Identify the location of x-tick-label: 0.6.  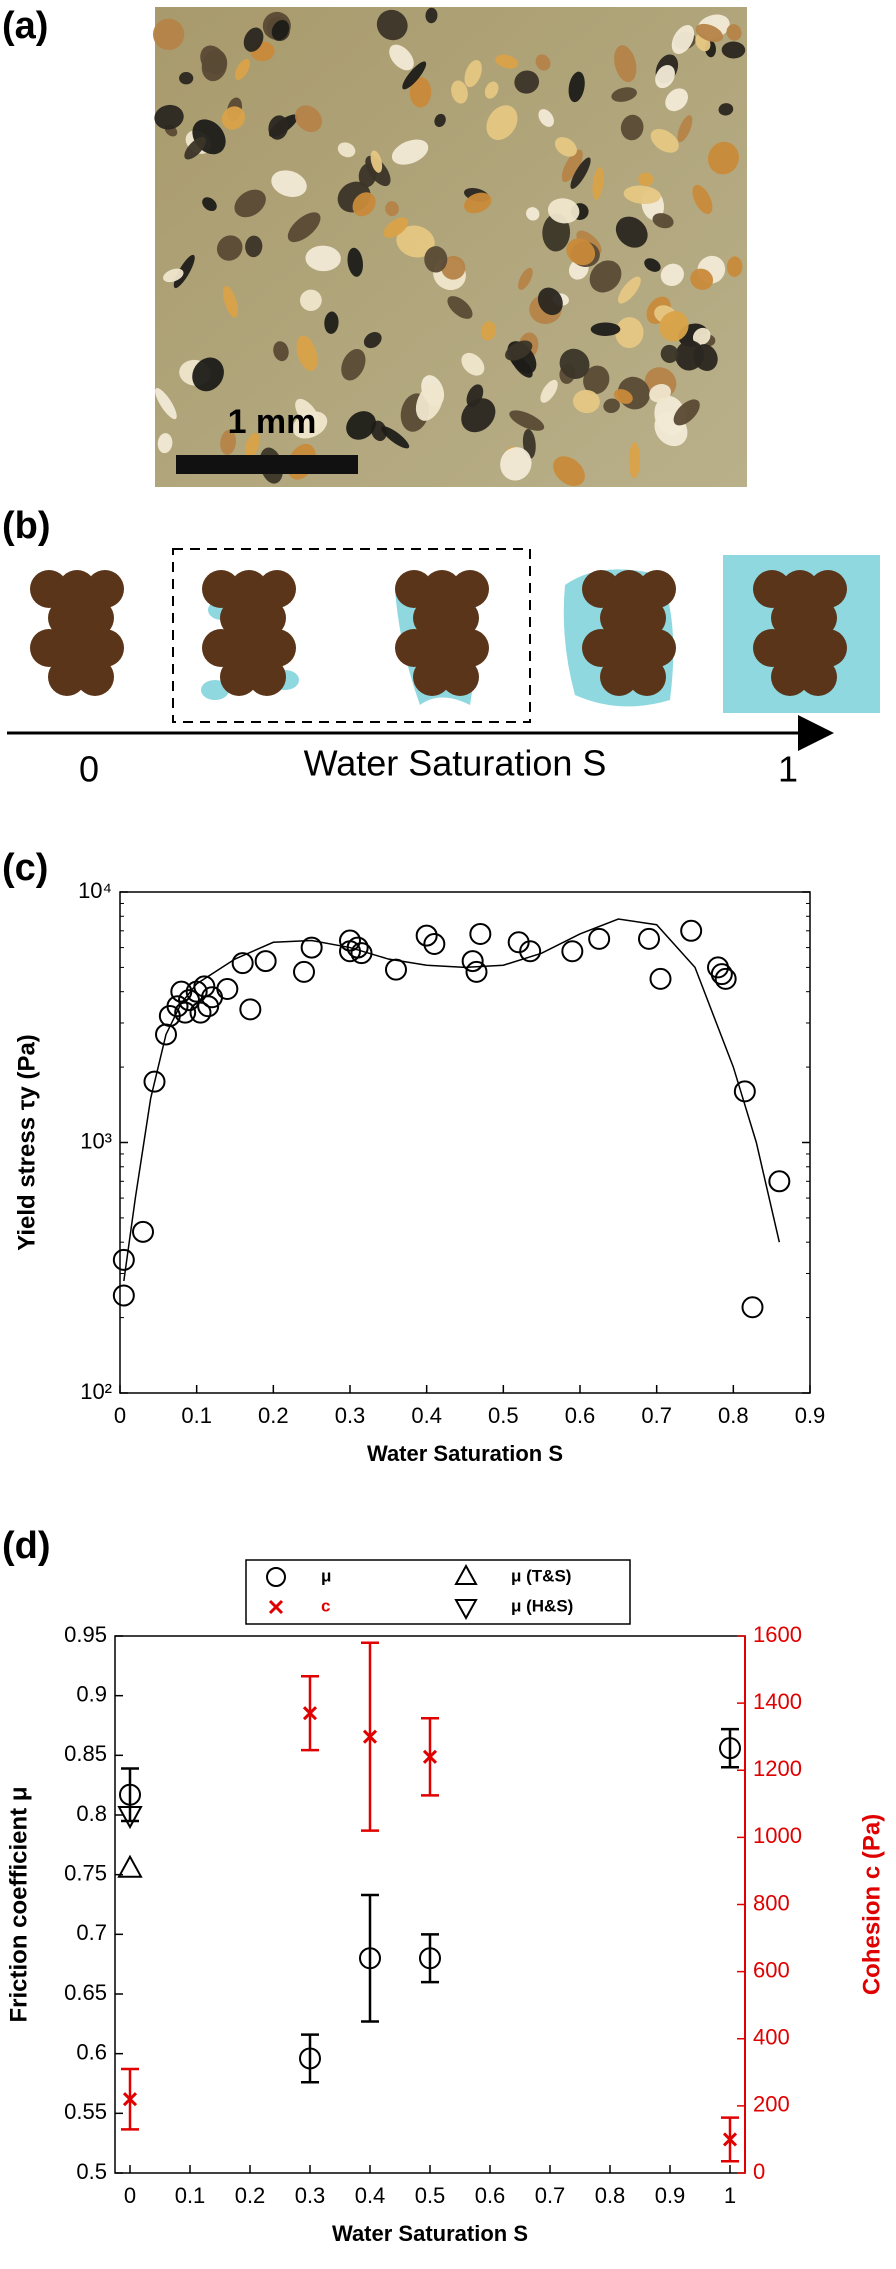
(580, 1415).